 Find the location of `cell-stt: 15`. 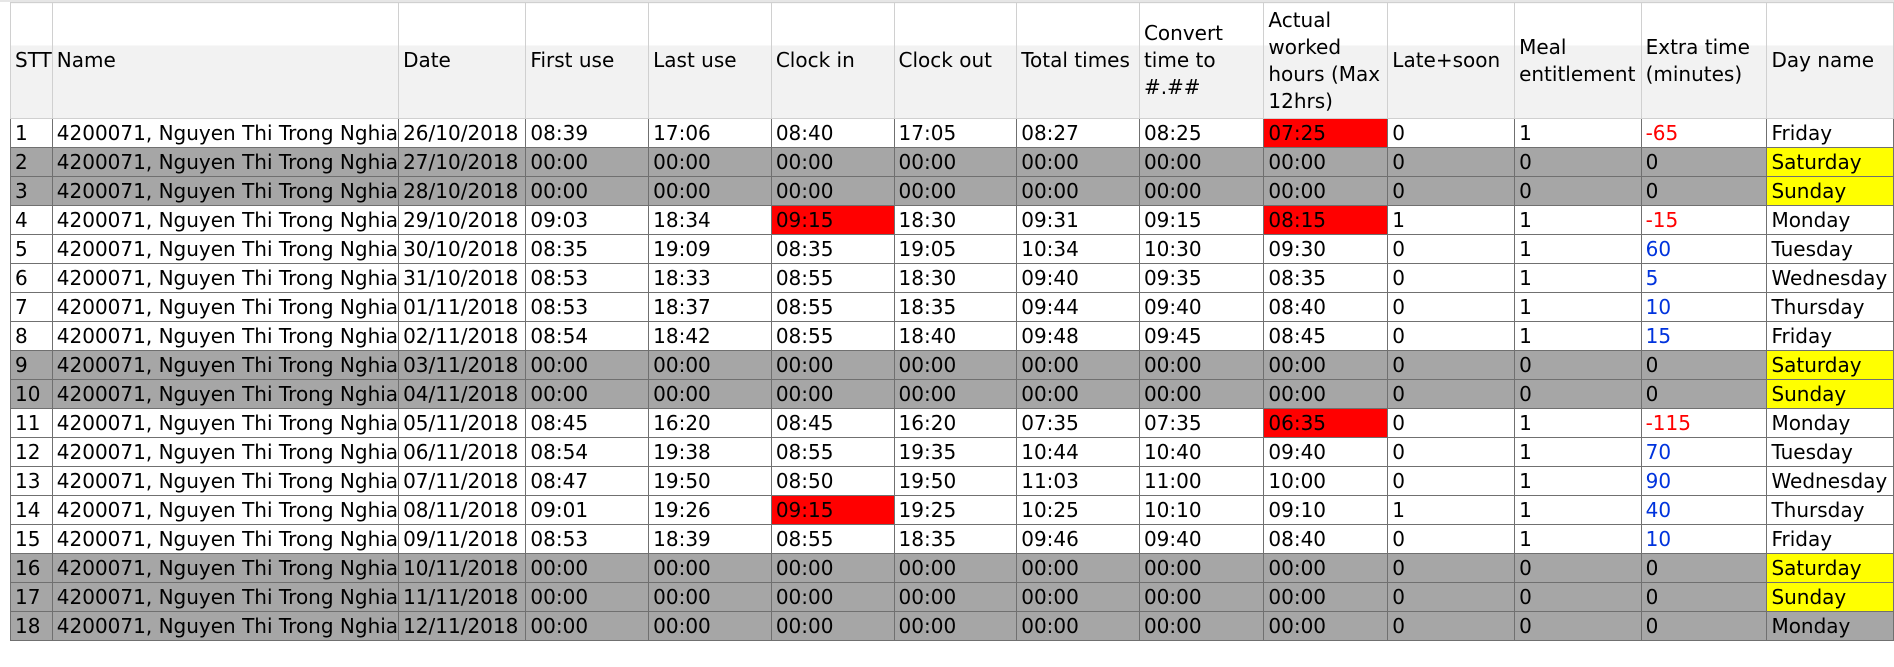

cell-stt: 15 is located at coordinates (31, 539).